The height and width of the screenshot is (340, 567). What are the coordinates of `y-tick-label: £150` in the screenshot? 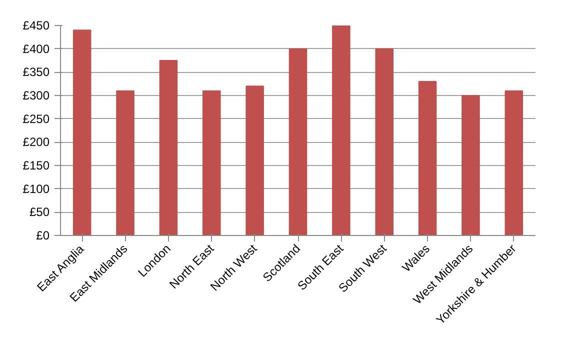 It's located at (36, 165).